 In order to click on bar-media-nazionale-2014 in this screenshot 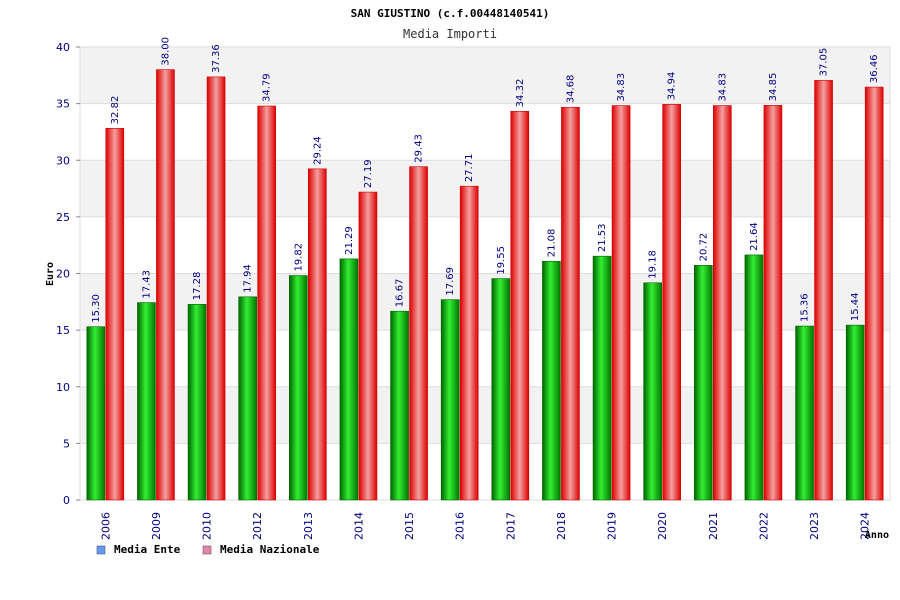, I will do `click(368, 346)`.